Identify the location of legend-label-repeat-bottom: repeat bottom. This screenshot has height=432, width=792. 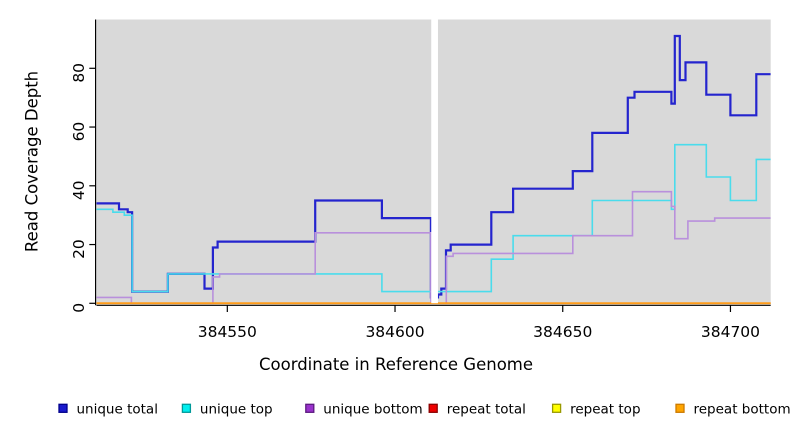
(742, 409).